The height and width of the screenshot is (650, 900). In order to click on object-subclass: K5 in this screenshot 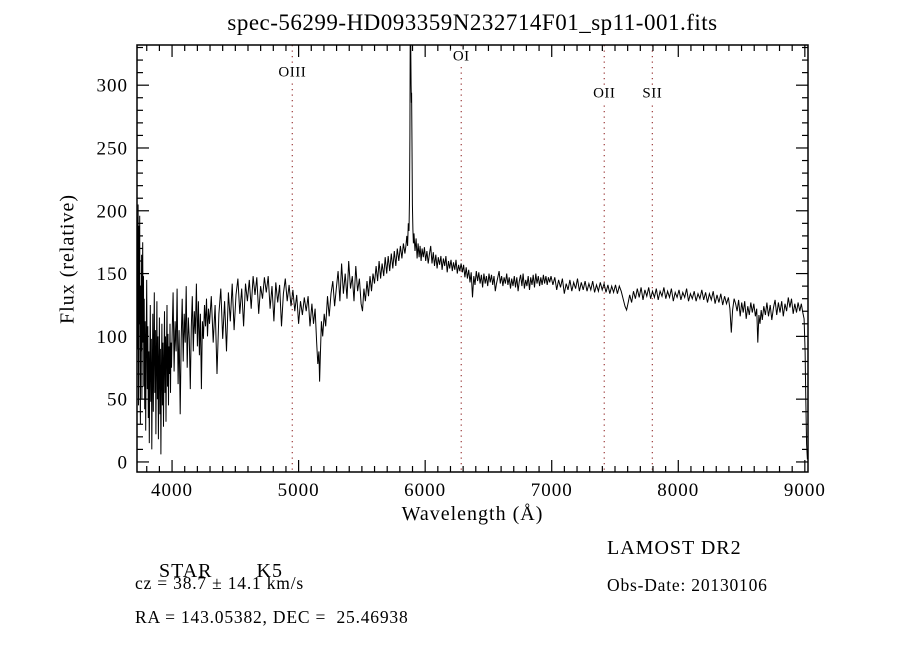, I will do `click(269, 571)`.